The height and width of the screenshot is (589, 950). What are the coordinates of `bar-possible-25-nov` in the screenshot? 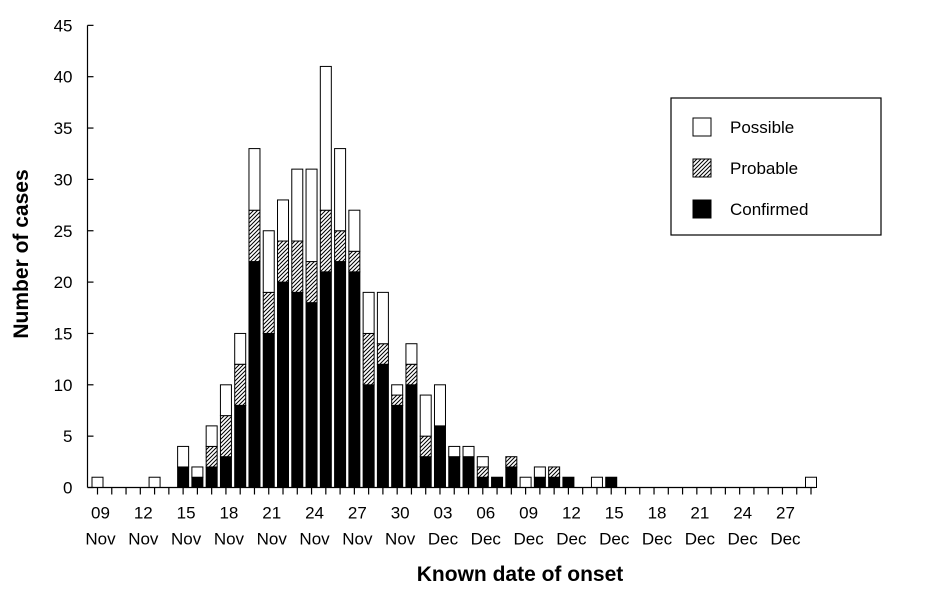 It's located at (325, 138).